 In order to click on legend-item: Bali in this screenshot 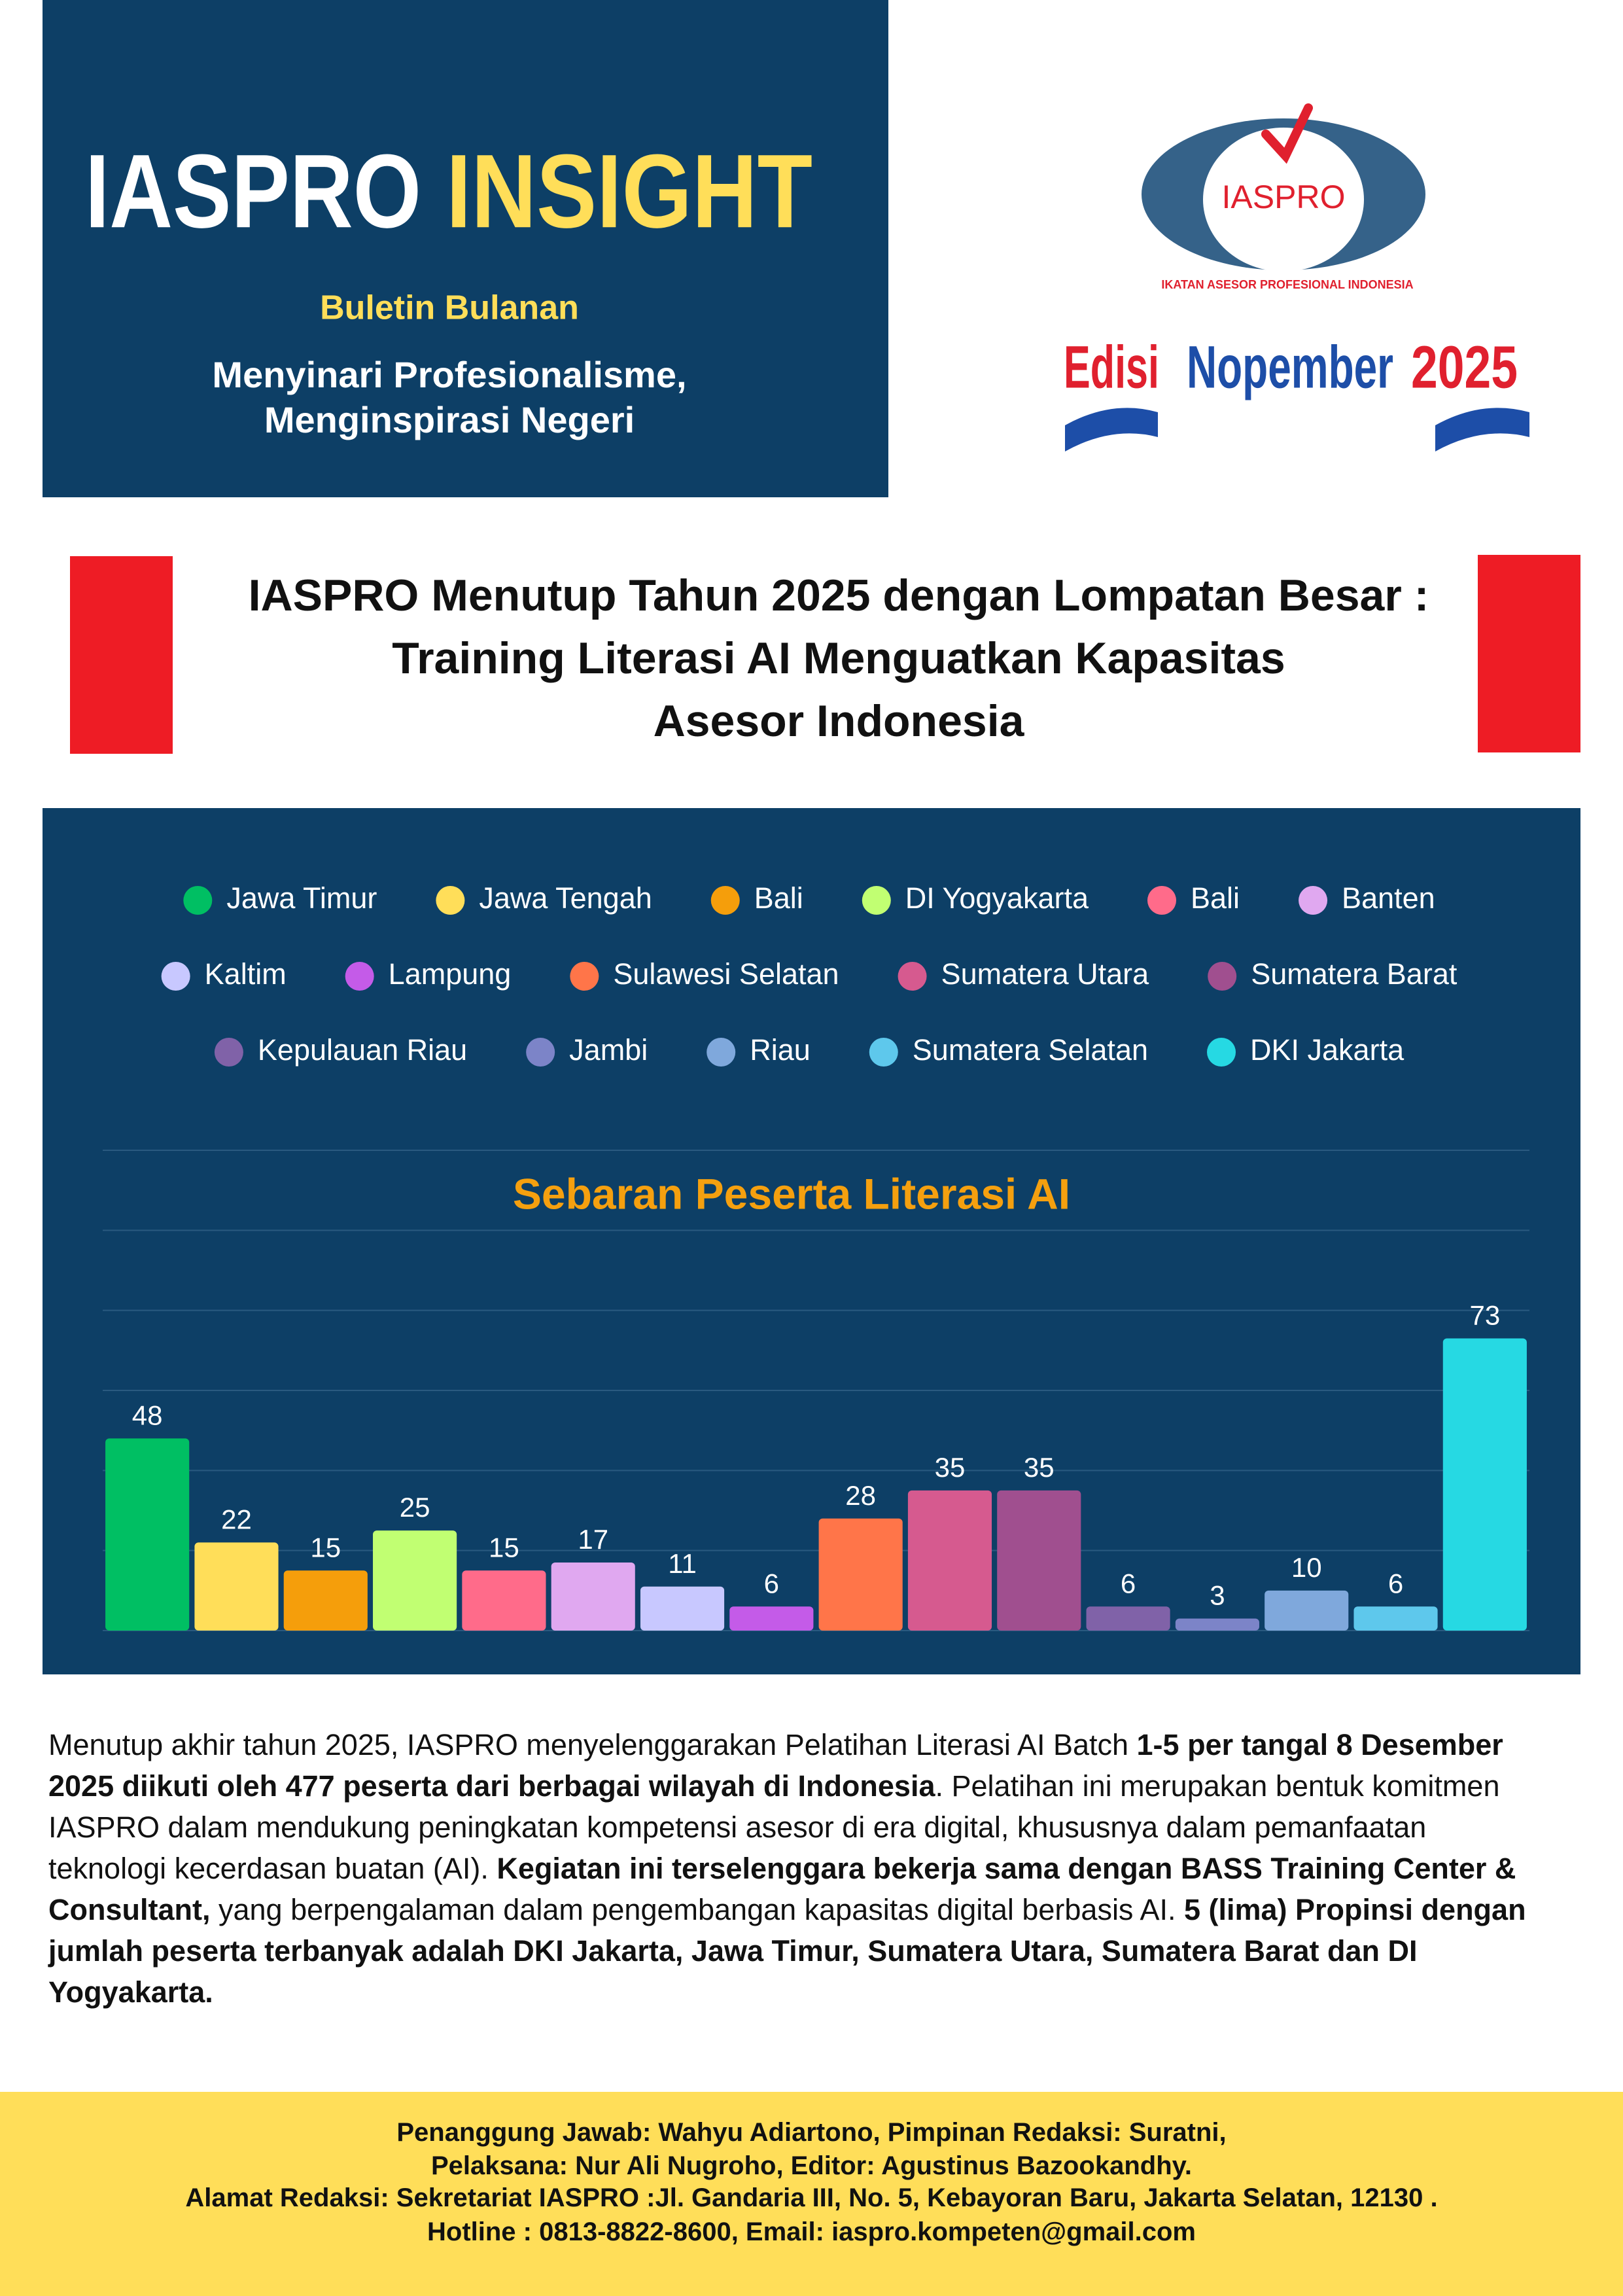, I will do `click(1194, 898)`.